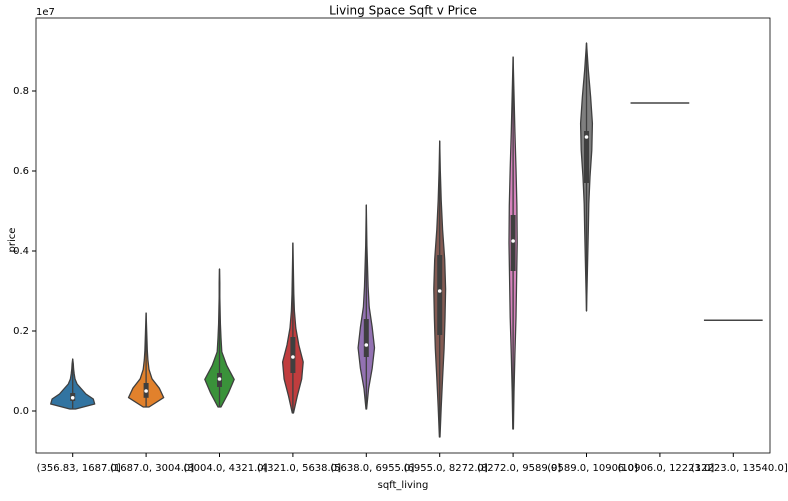 Image resolution: width=788 pixels, height=501 pixels. Describe the element at coordinates (225, 468) in the screenshot. I see `x-tick-label: (3004.0, 4321.0]` at that location.